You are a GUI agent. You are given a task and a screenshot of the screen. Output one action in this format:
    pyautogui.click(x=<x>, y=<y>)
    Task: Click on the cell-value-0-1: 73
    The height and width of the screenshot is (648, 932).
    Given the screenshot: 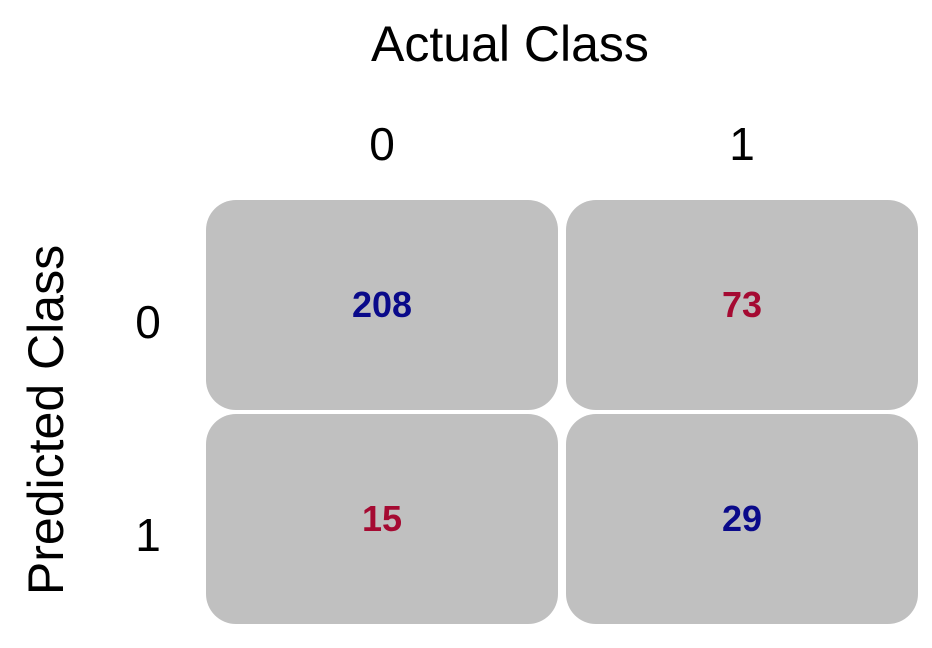 What is the action you would take?
    pyautogui.click(x=742, y=304)
    